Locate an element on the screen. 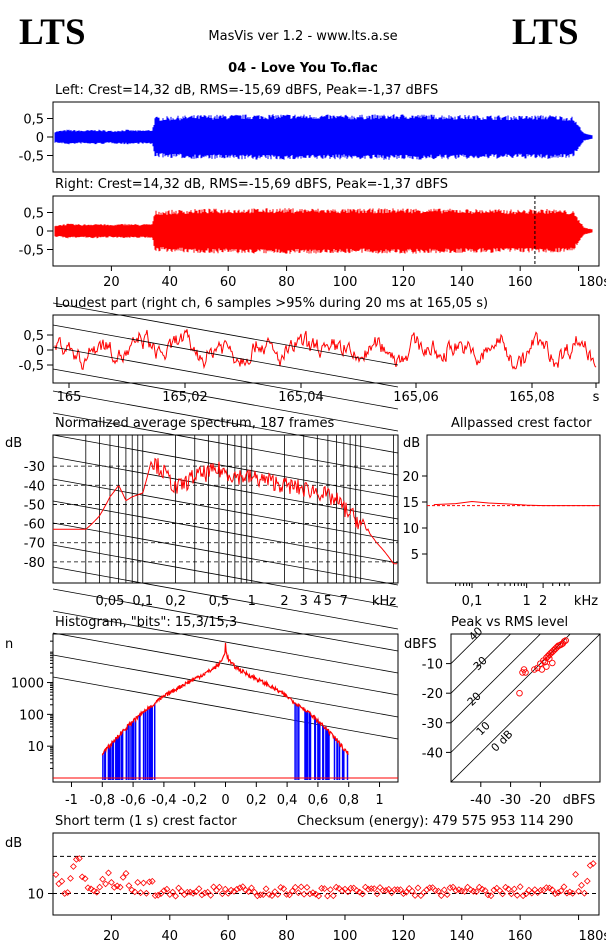  spectrum-xtick-label: 0,2 is located at coordinates (175, 601).